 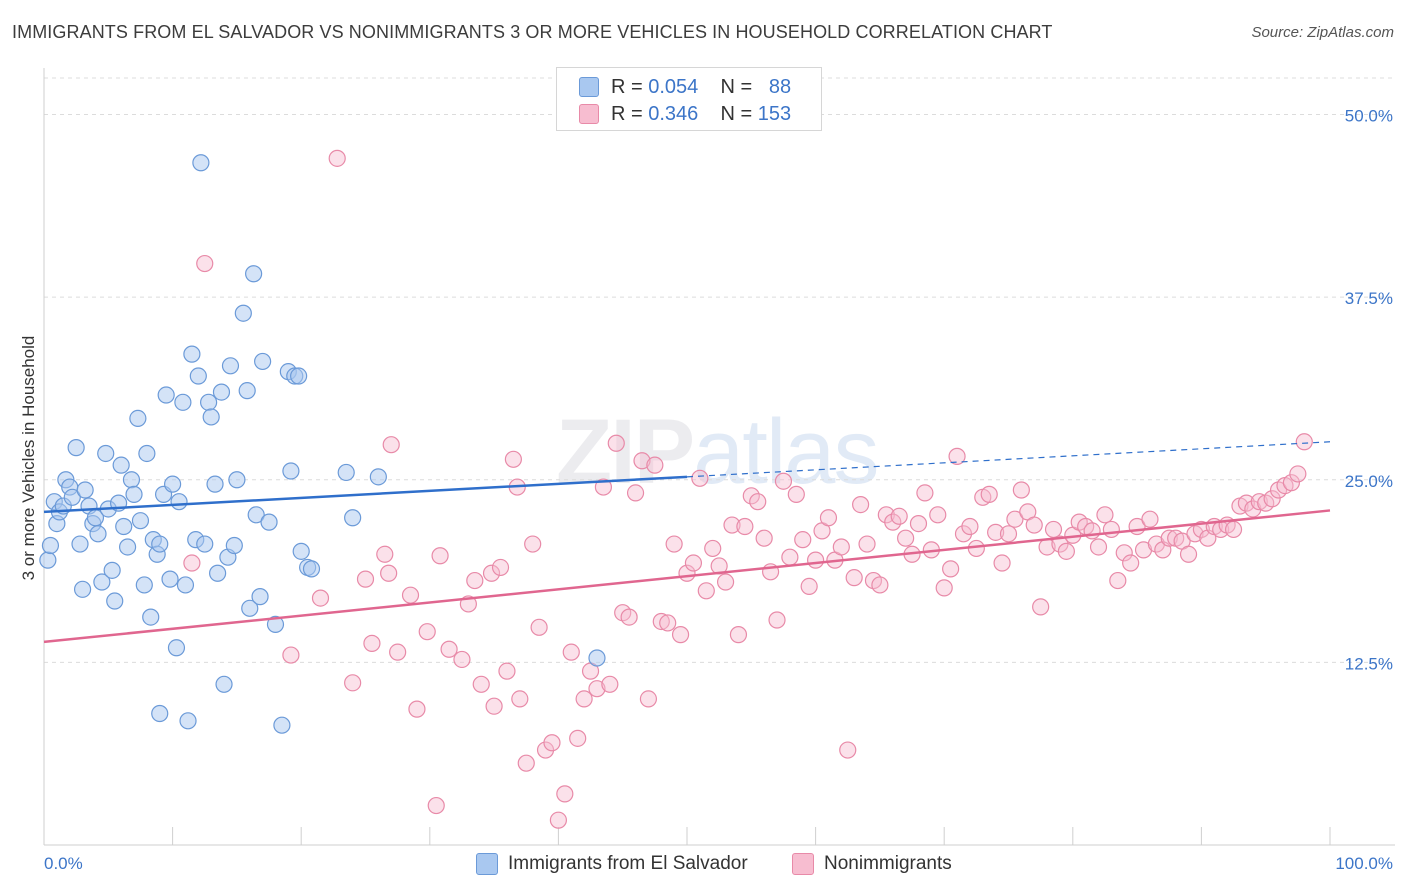 What do you see at coordinates (628, 863) in the screenshot?
I see `bottom-legend-label-series1: Immigrants from El Salvador` at bounding box center [628, 863].